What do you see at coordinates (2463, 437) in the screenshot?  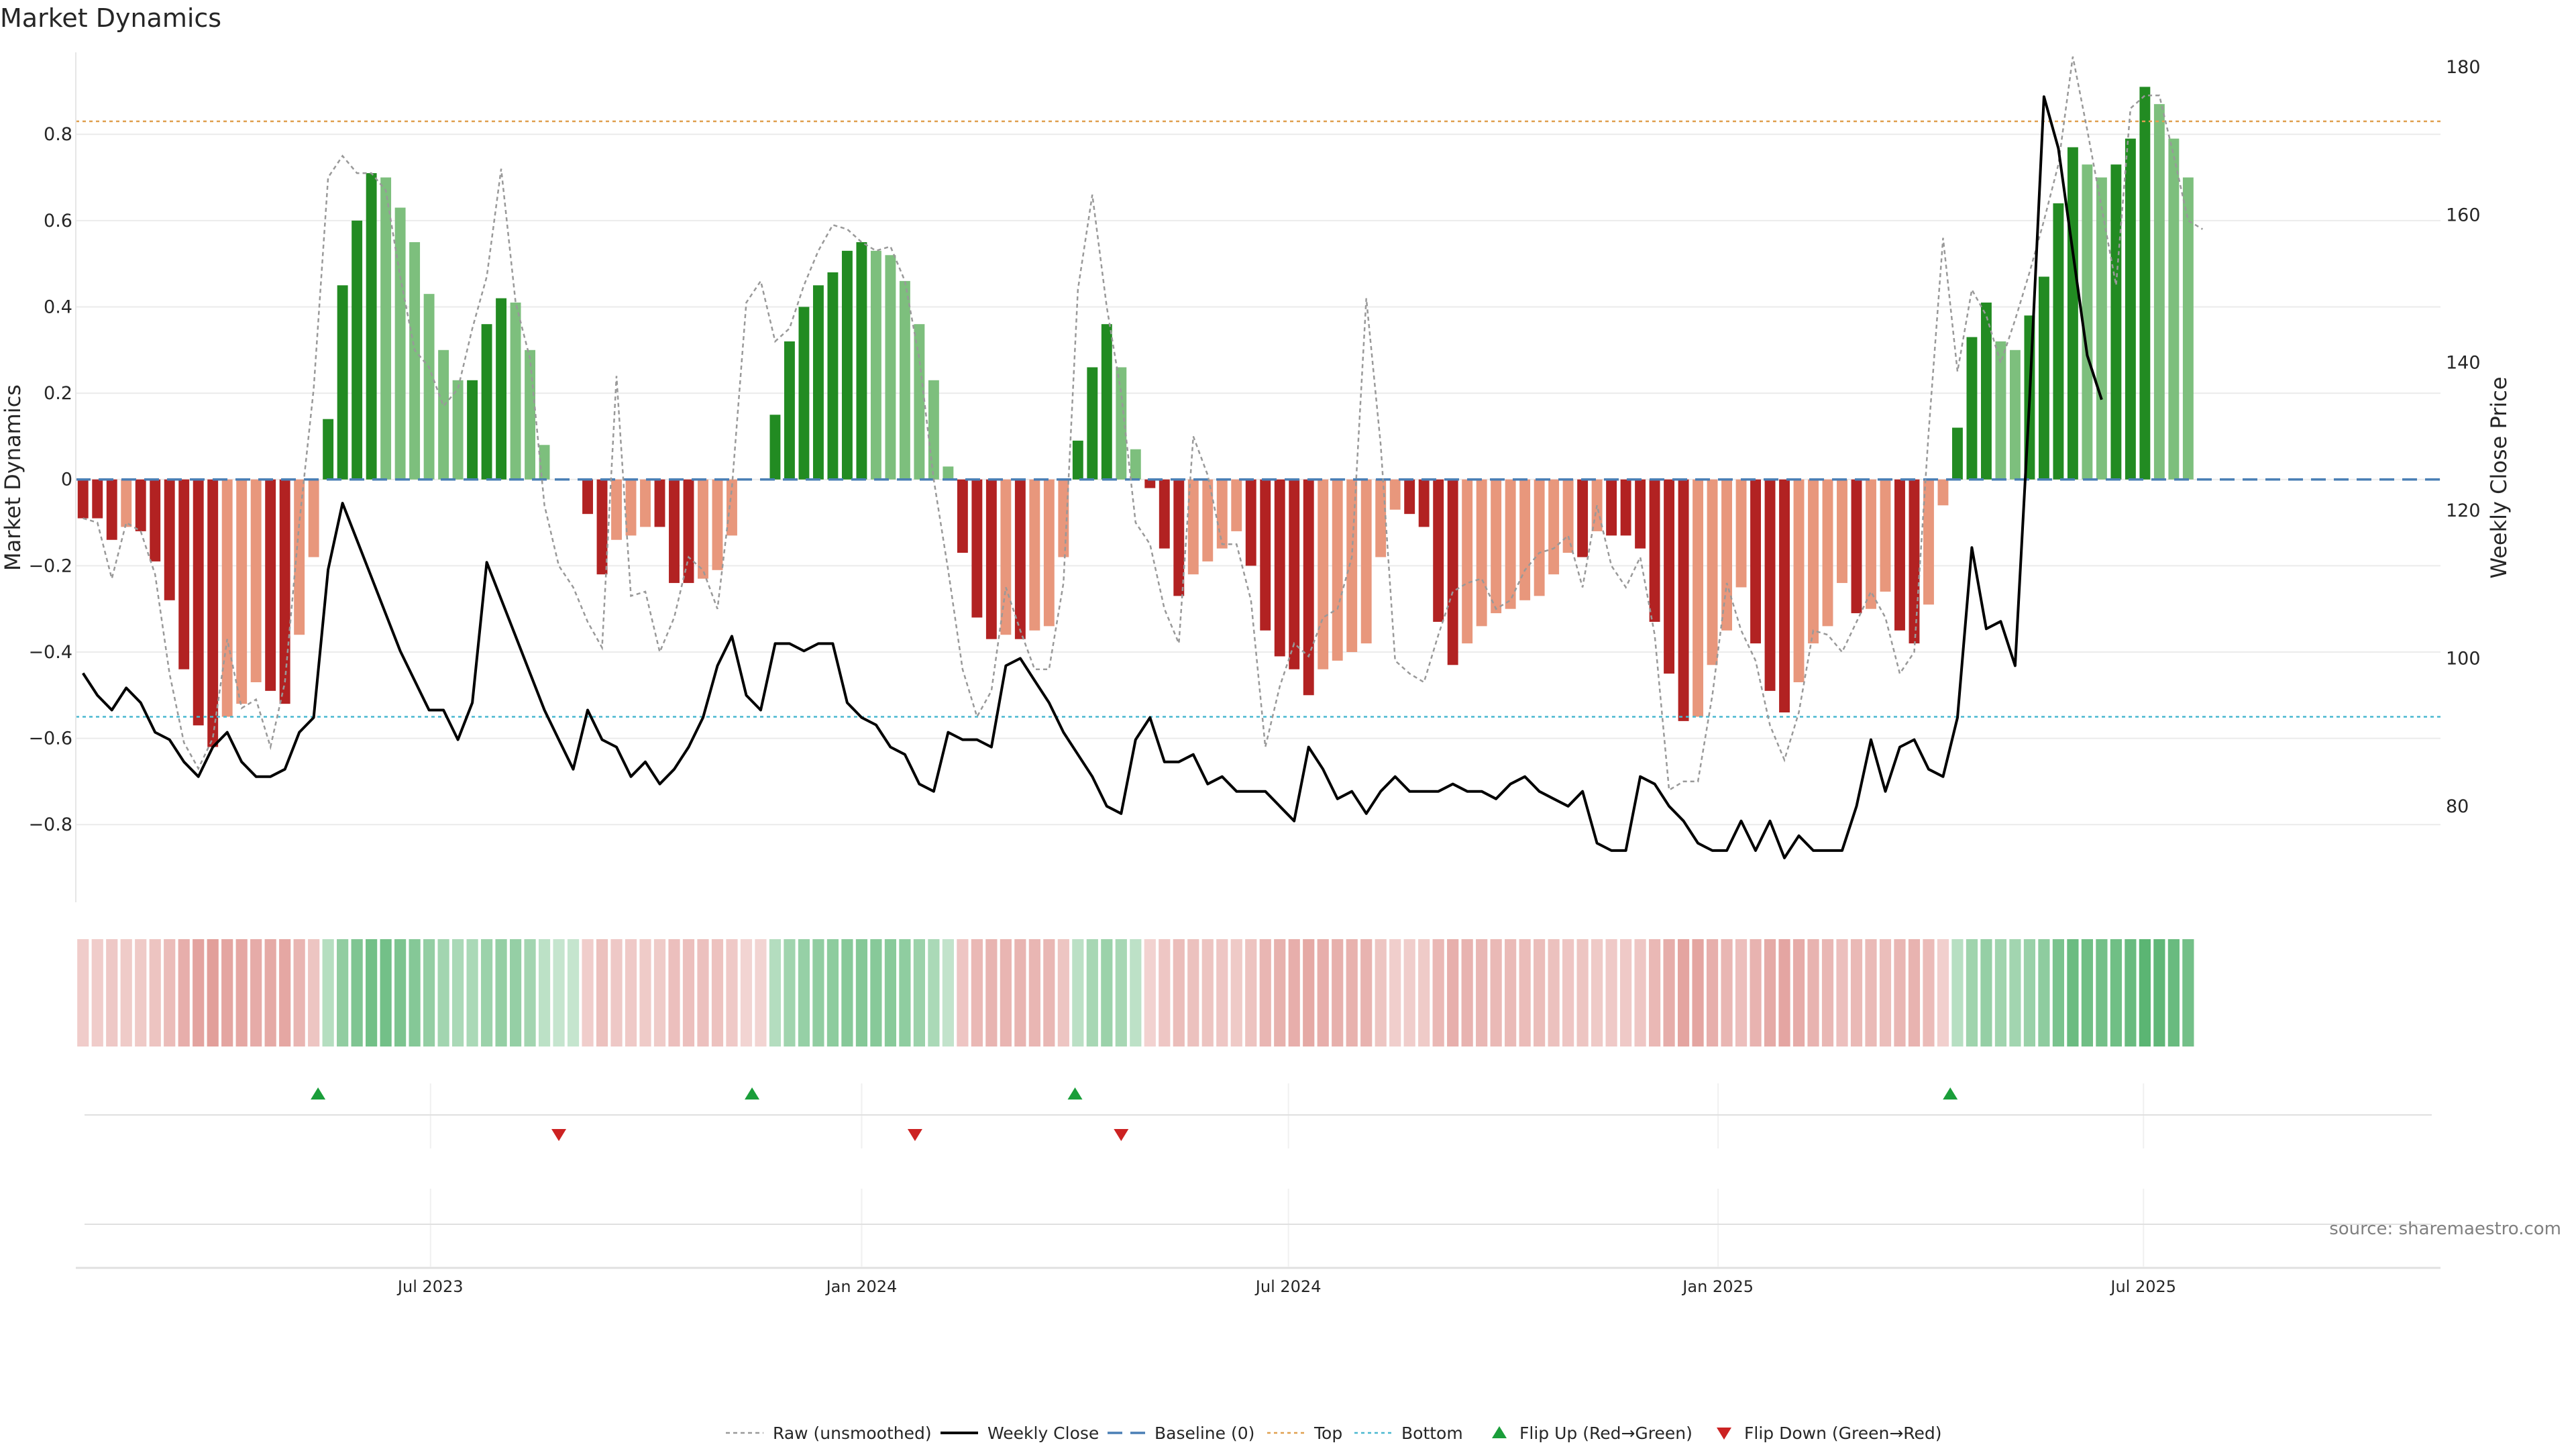 I see `right-axis-ticks: 80 100 120 140 160 180` at bounding box center [2463, 437].